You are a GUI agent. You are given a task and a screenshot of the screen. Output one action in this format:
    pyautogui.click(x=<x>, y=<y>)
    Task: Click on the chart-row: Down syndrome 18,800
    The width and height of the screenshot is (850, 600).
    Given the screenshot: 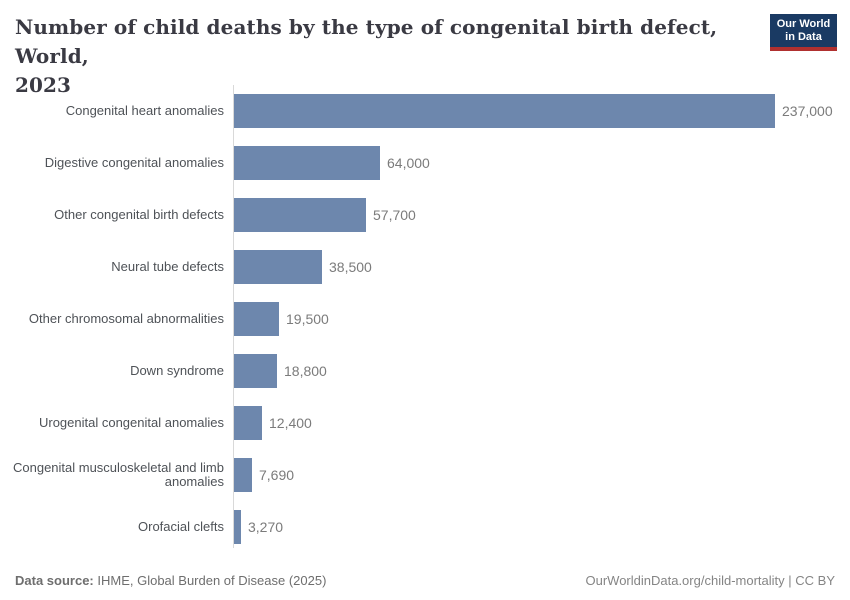 What is the action you would take?
    pyautogui.click(x=425, y=371)
    